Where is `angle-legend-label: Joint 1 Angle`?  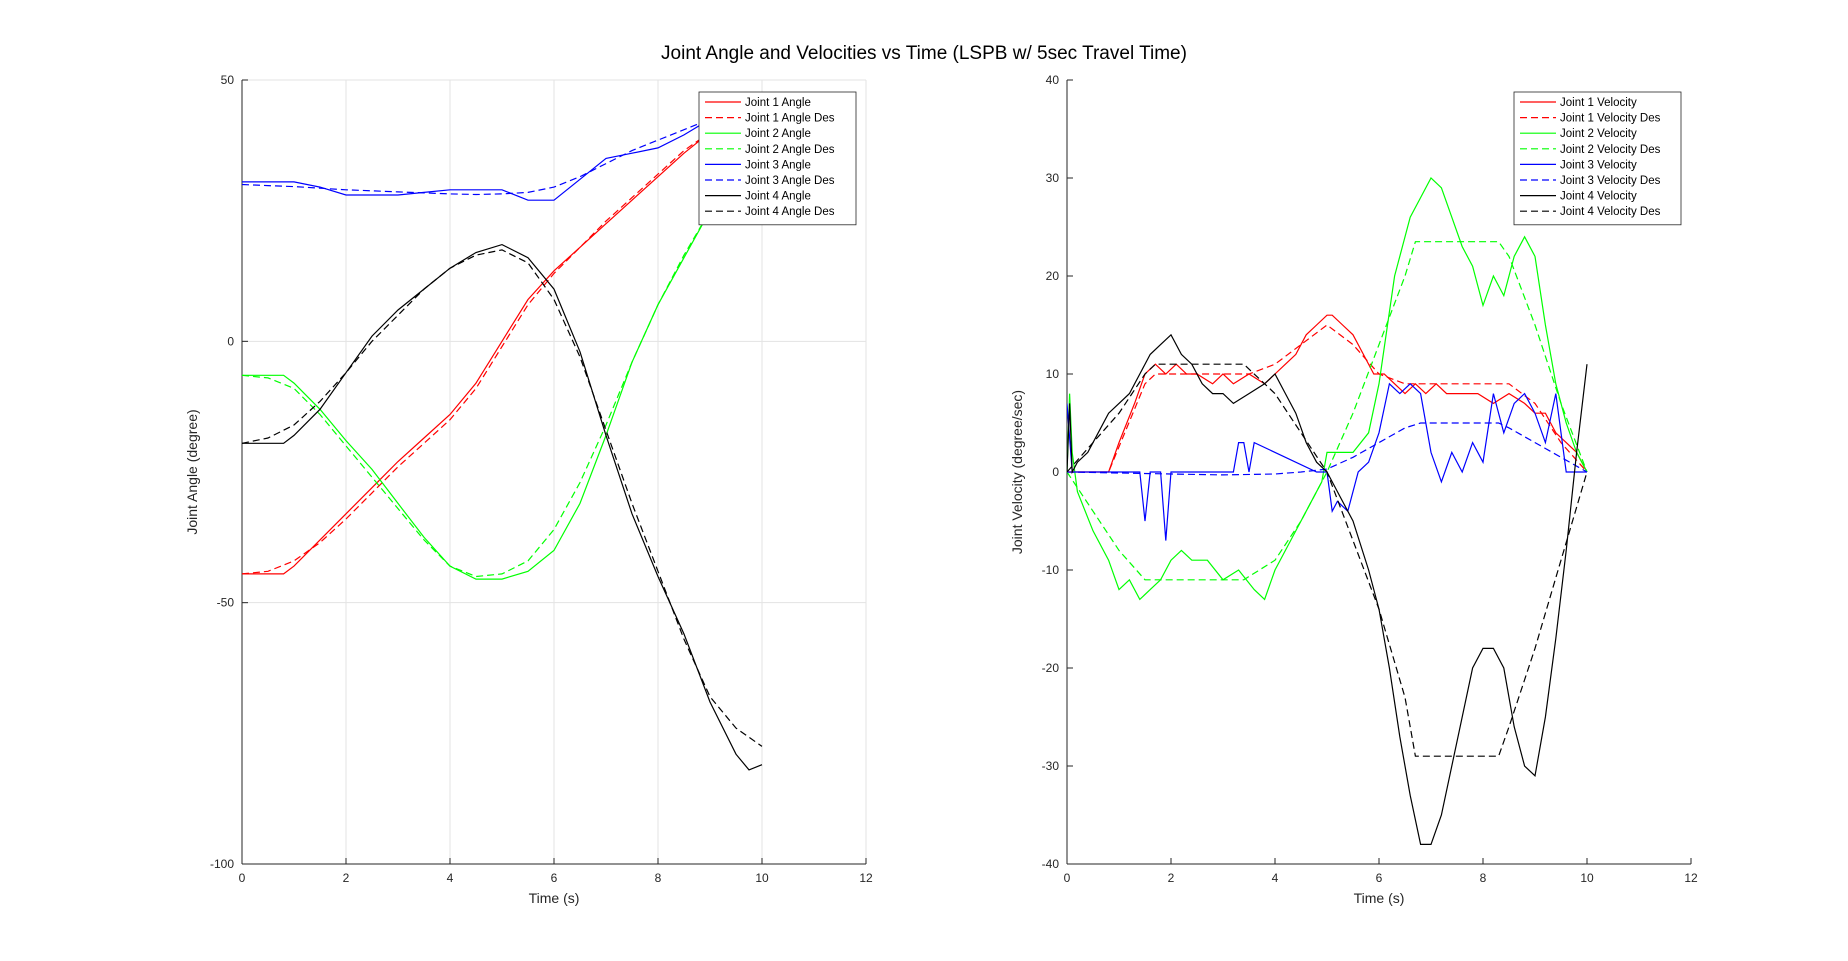
angle-legend-label: Joint 1 Angle is located at coordinates (778, 103).